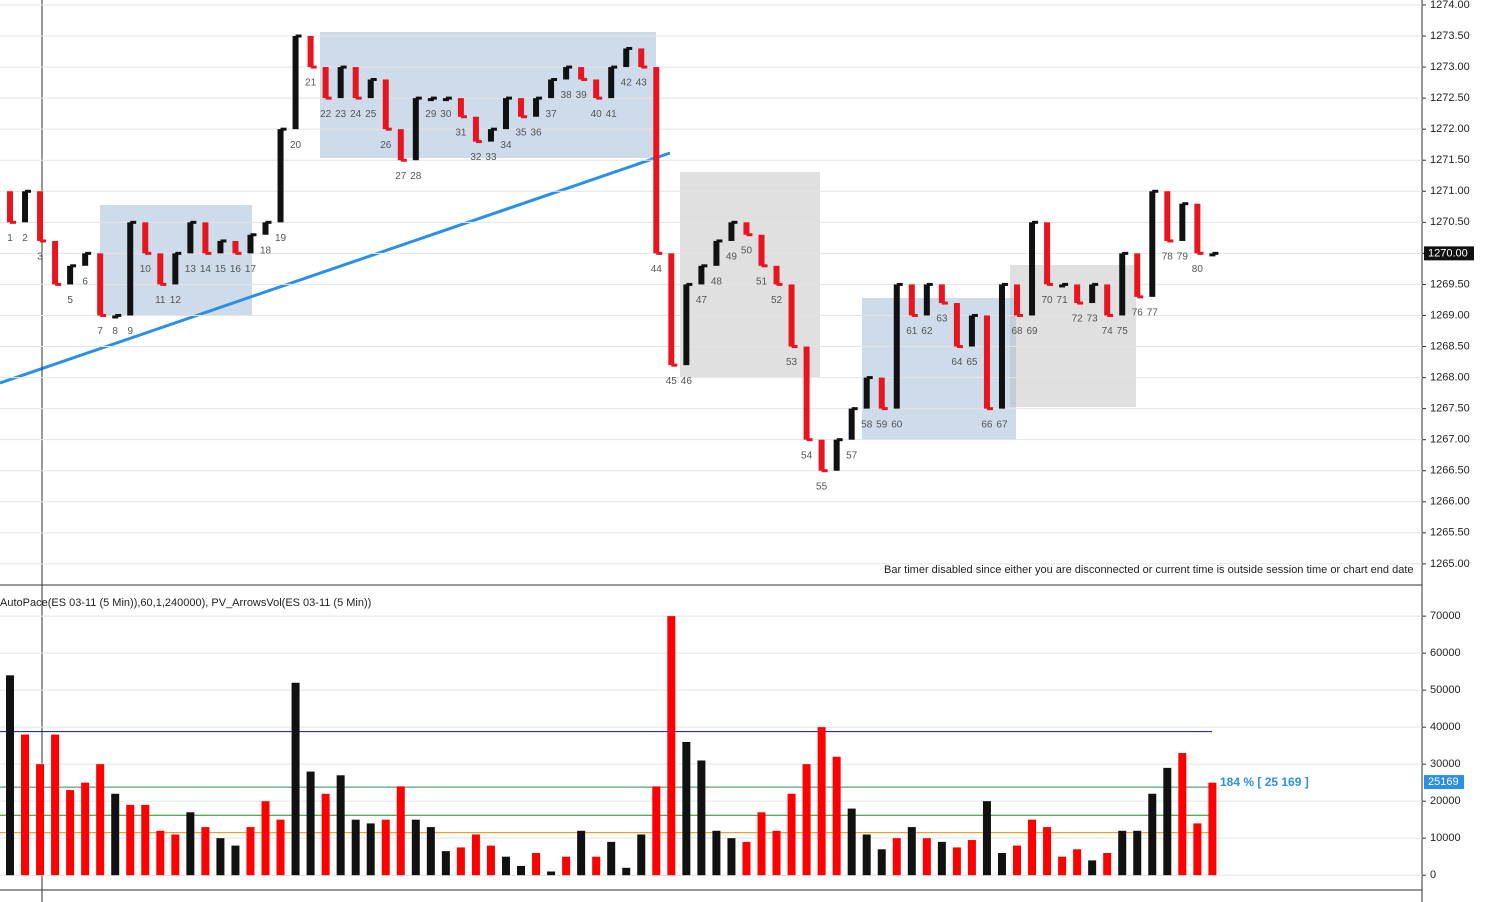 The width and height of the screenshot is (1485, 902). I want to click on bar-number: 48, so click(717, 281).